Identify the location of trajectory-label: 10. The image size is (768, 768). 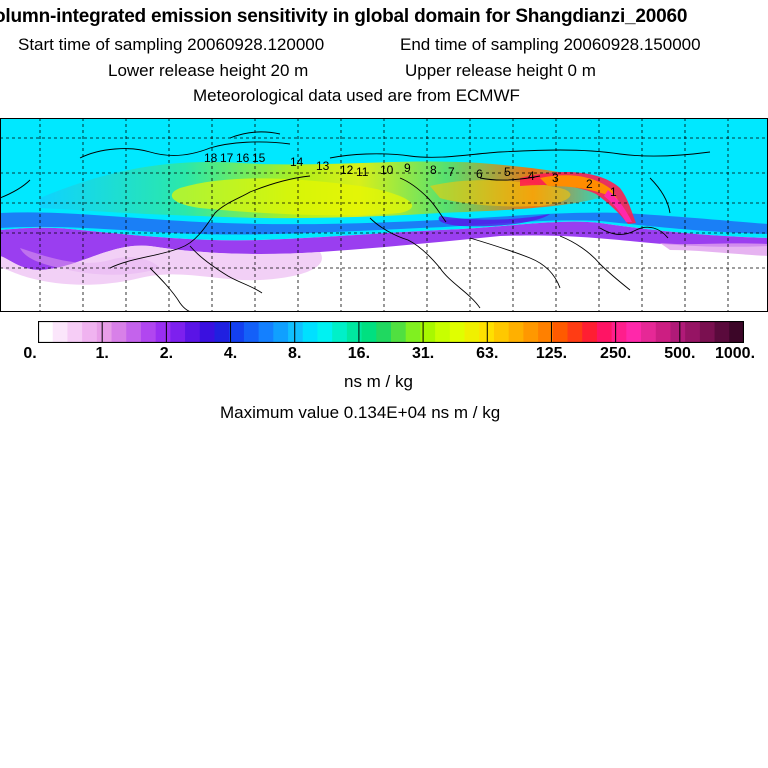
(387, 170).